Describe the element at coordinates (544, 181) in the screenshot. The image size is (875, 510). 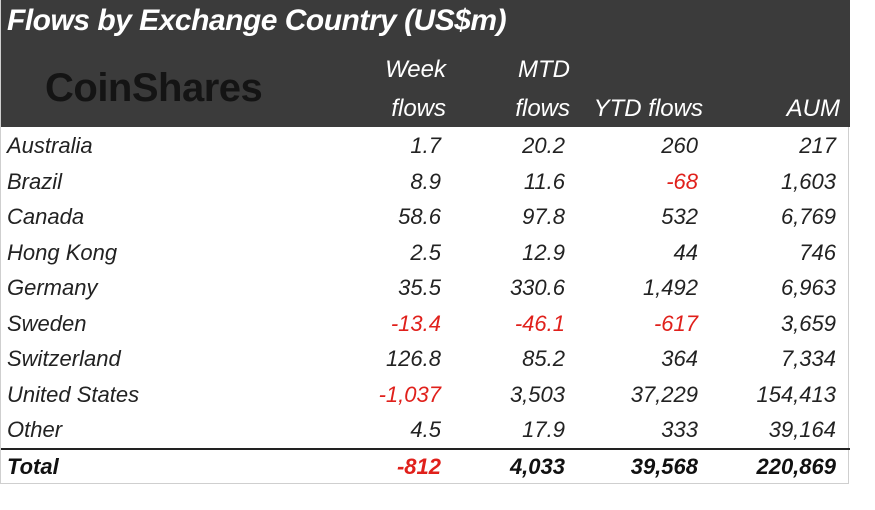
I see `mtd-cell: 11.6` at that location.